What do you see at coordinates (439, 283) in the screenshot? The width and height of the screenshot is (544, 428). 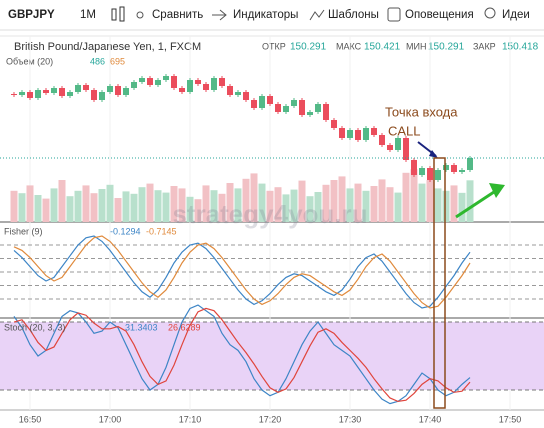 I see `entry-highlight` at bounding box center [439, 283].